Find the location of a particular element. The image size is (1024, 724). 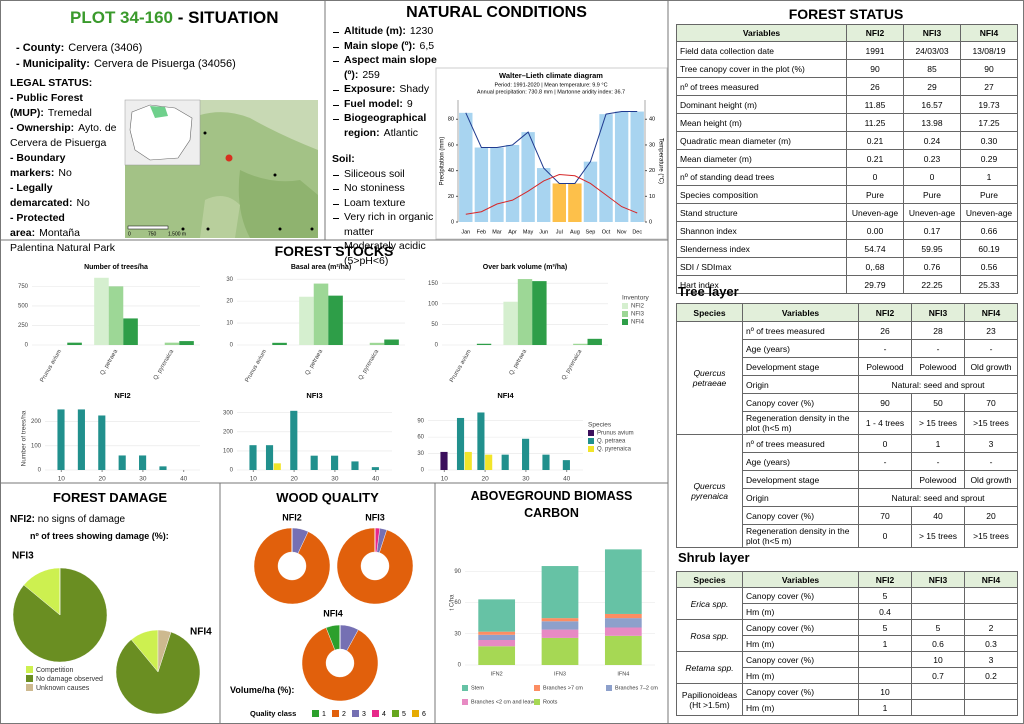

legend-label: 6 is located at coordinates (424, 714).